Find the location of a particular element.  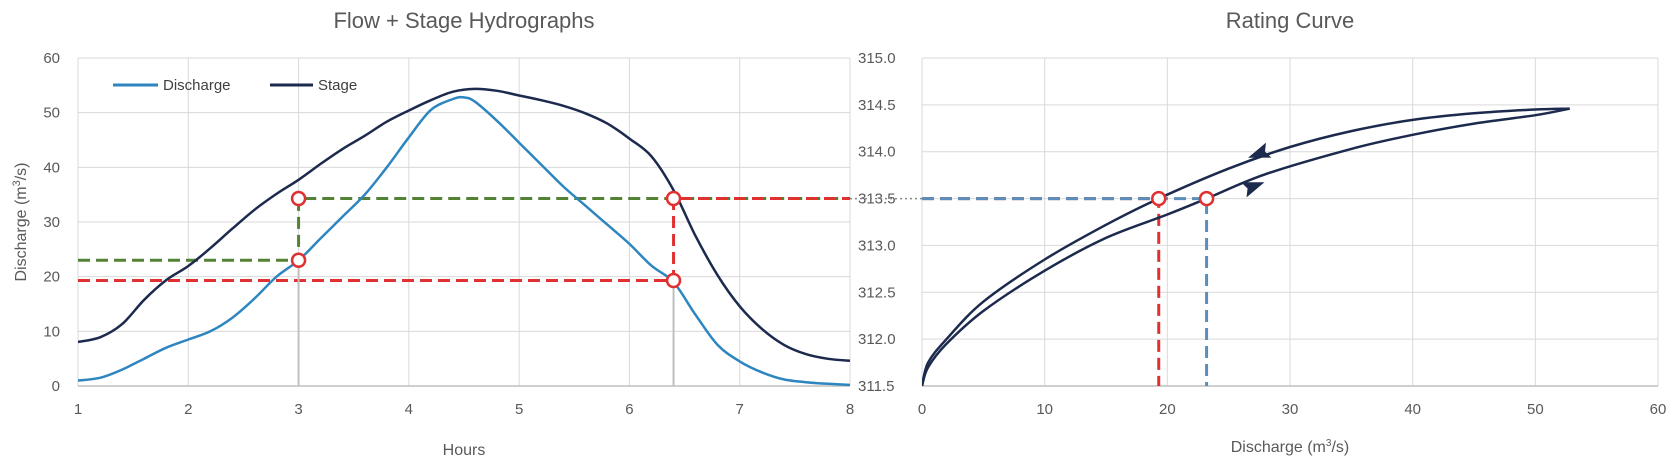

hydrograph-y-ticks: 0 10 20 30 40 50 60 is located at coordinates (51, 222).